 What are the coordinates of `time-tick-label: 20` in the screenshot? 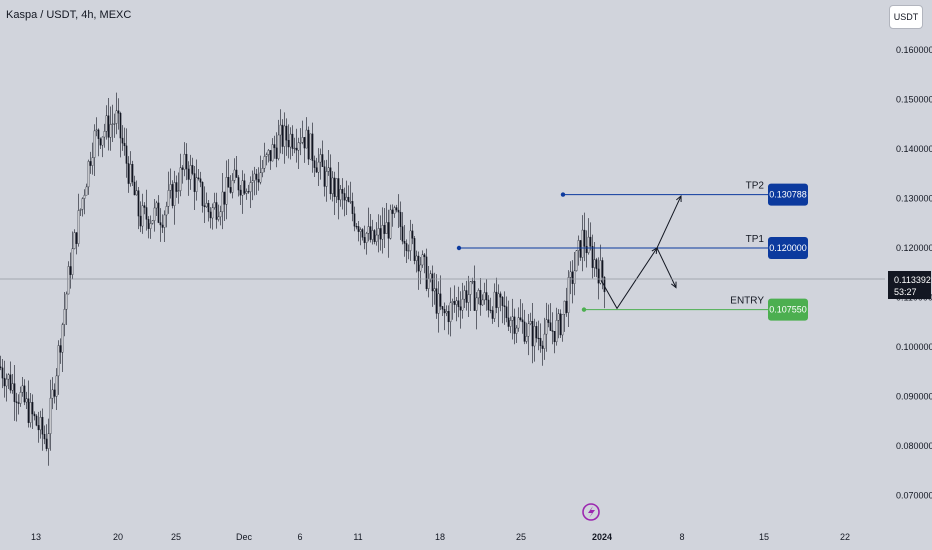 It's located at (118, 537).